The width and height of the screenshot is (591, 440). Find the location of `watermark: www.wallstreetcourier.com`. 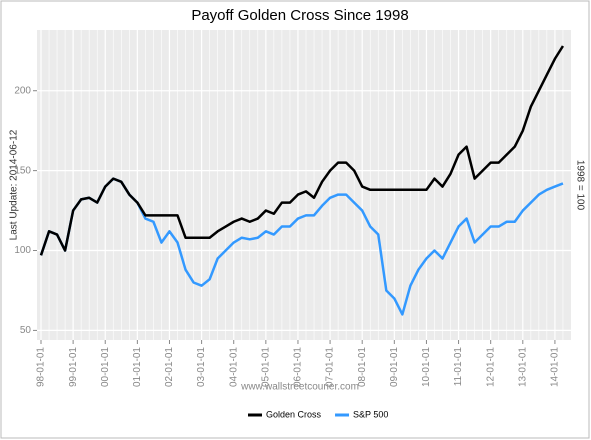

watermark: www.wallstreetcourier.com is located at coordinates (299, 387).